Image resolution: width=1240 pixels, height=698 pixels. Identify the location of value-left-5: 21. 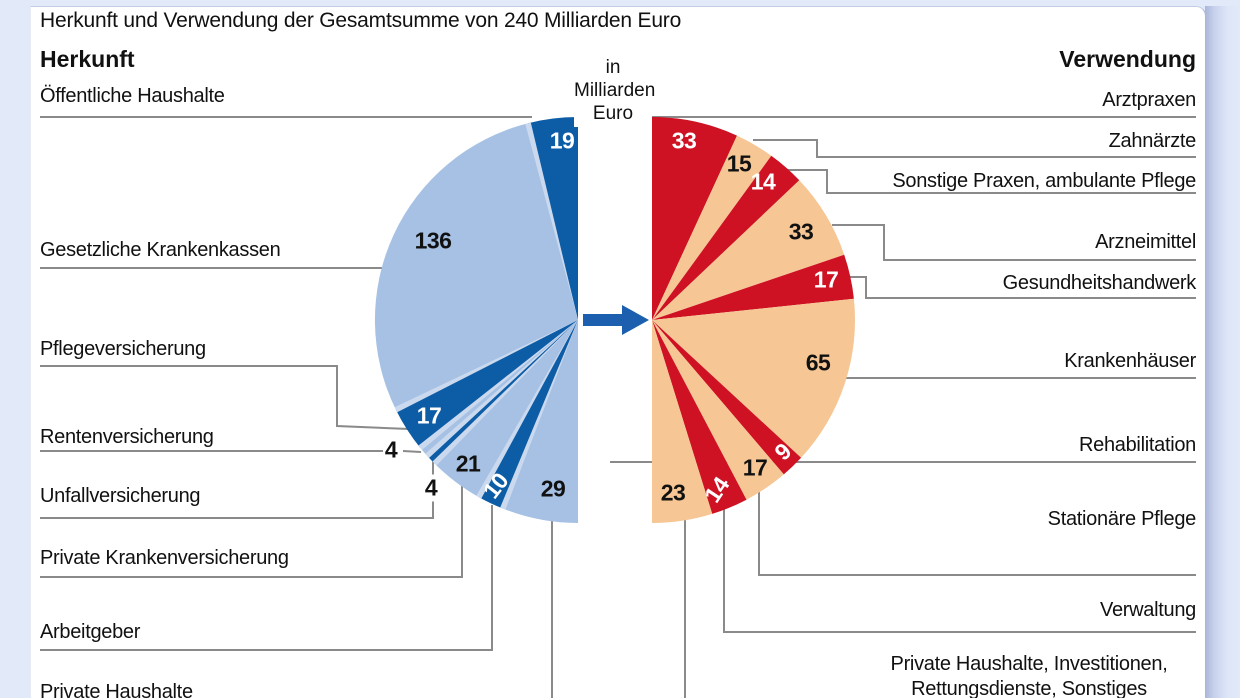
(468, 463).